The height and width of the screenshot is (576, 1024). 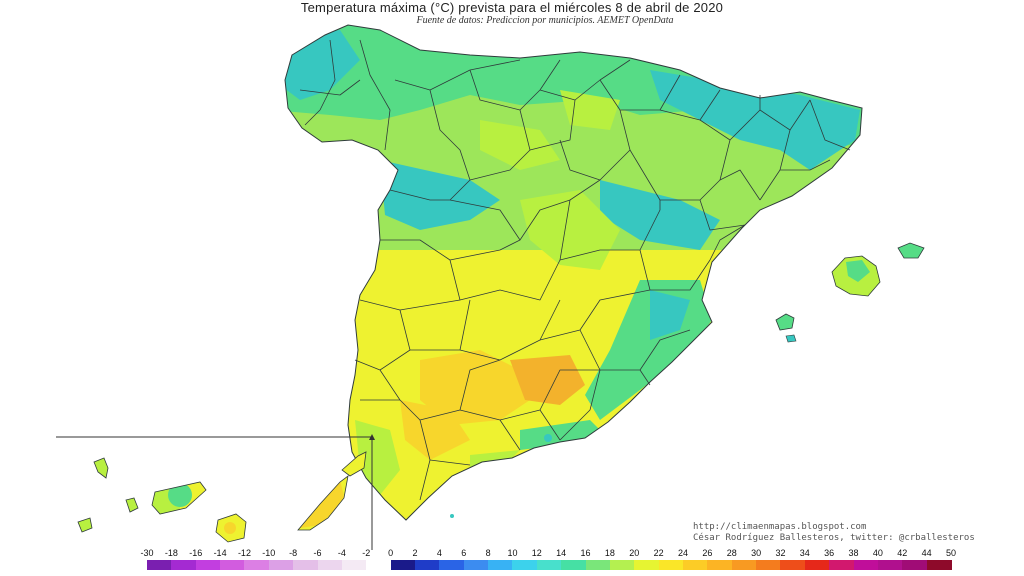 What do you see at coordinates (780, 553) in the screenshot?
I see `legend-tick: 32` at bounding box center [780, 553].